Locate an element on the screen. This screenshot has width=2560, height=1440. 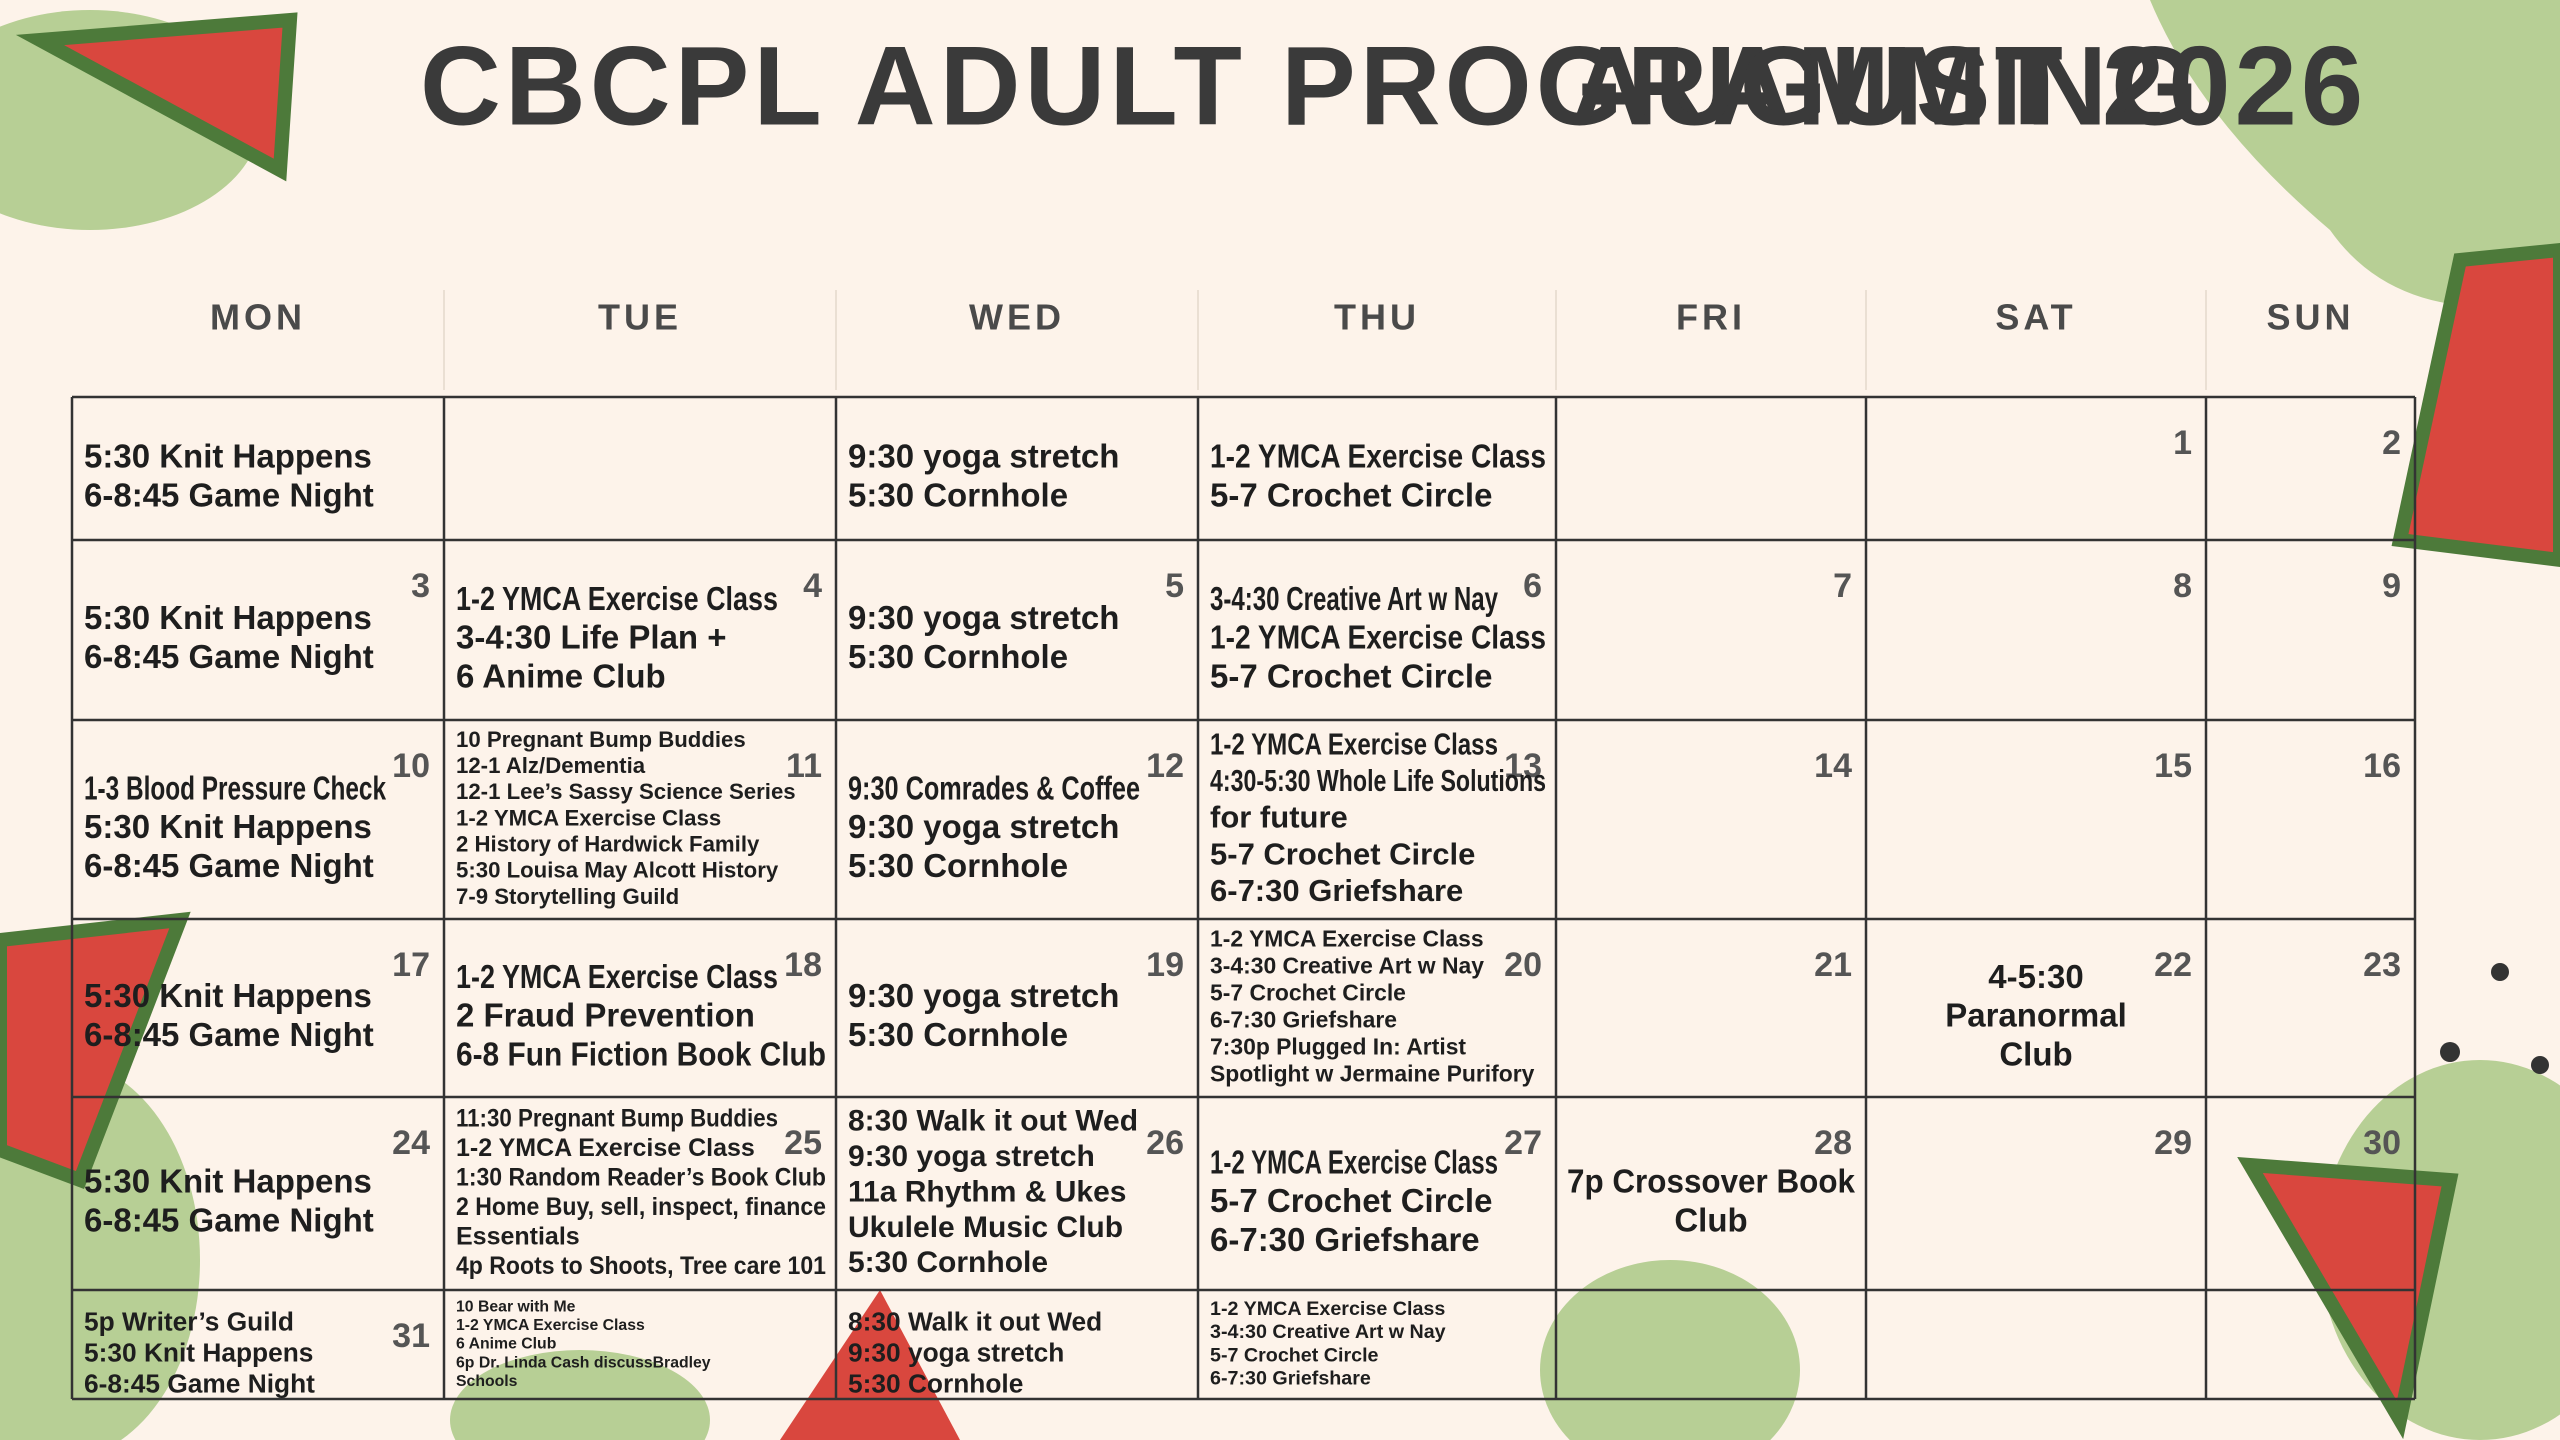
day-number: 20 is located at coordinates (1523, 965).